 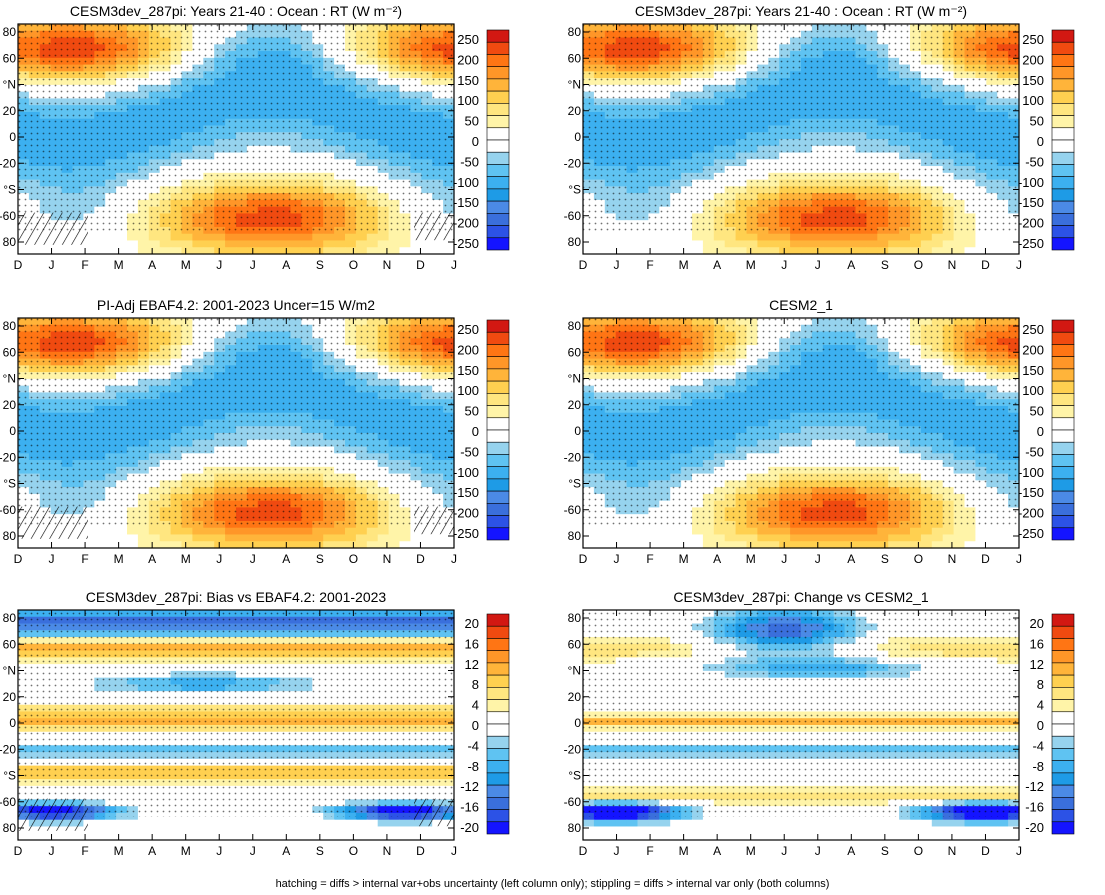 What do you see at coordinates (469, 161) in the screenshot?
I see `colorbar-label: -50` at bounding box center [469, 161].